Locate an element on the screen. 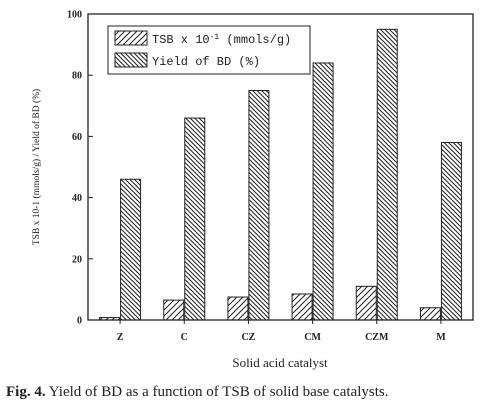  bar-yield-czm is located at coordinates (387, 174).